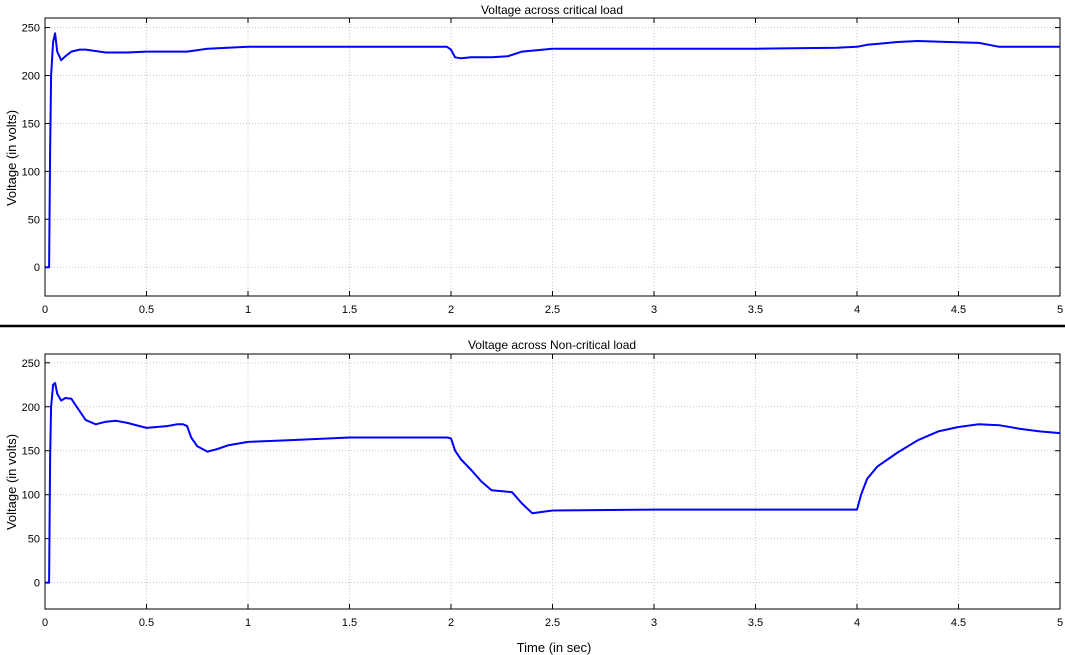  What do you see at coordinates (451, 310) in the screenshot?
I see `critical-load-x-tick-label: 2` at bounding box center [451, 310].